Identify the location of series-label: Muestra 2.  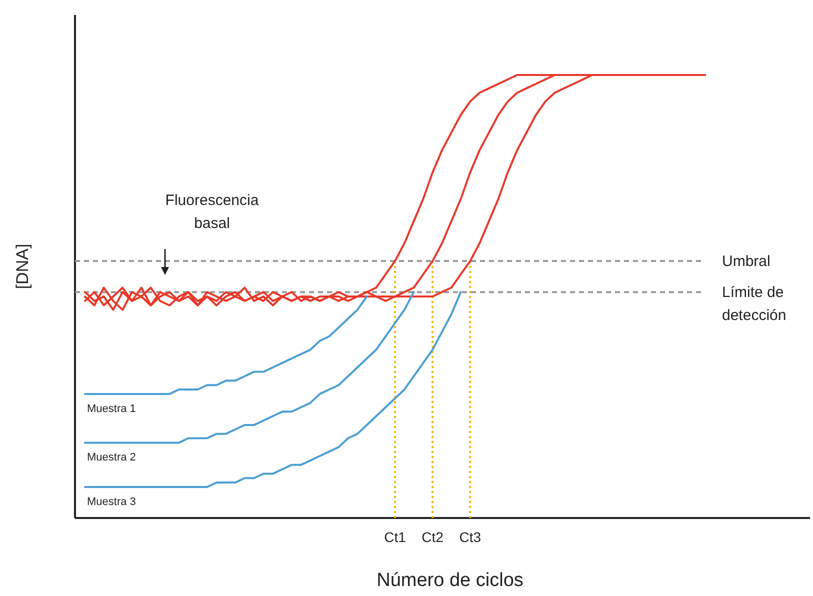
(111, 458).